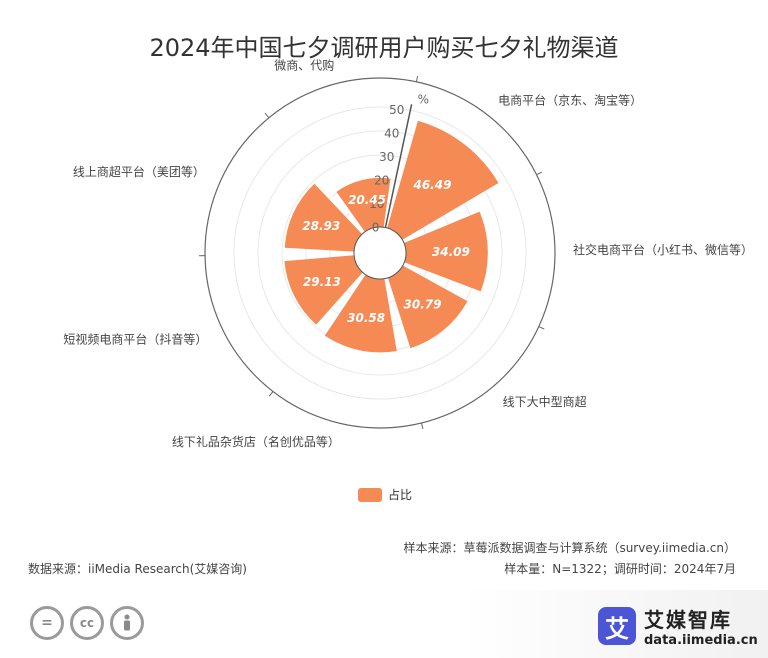 Image resolution: width=768 pixels, height=658 pixels. What do you see at coordinates (391, 134) in the screenshot?
I see `axis-tick-label: 40` at bounding box center [391, 134].